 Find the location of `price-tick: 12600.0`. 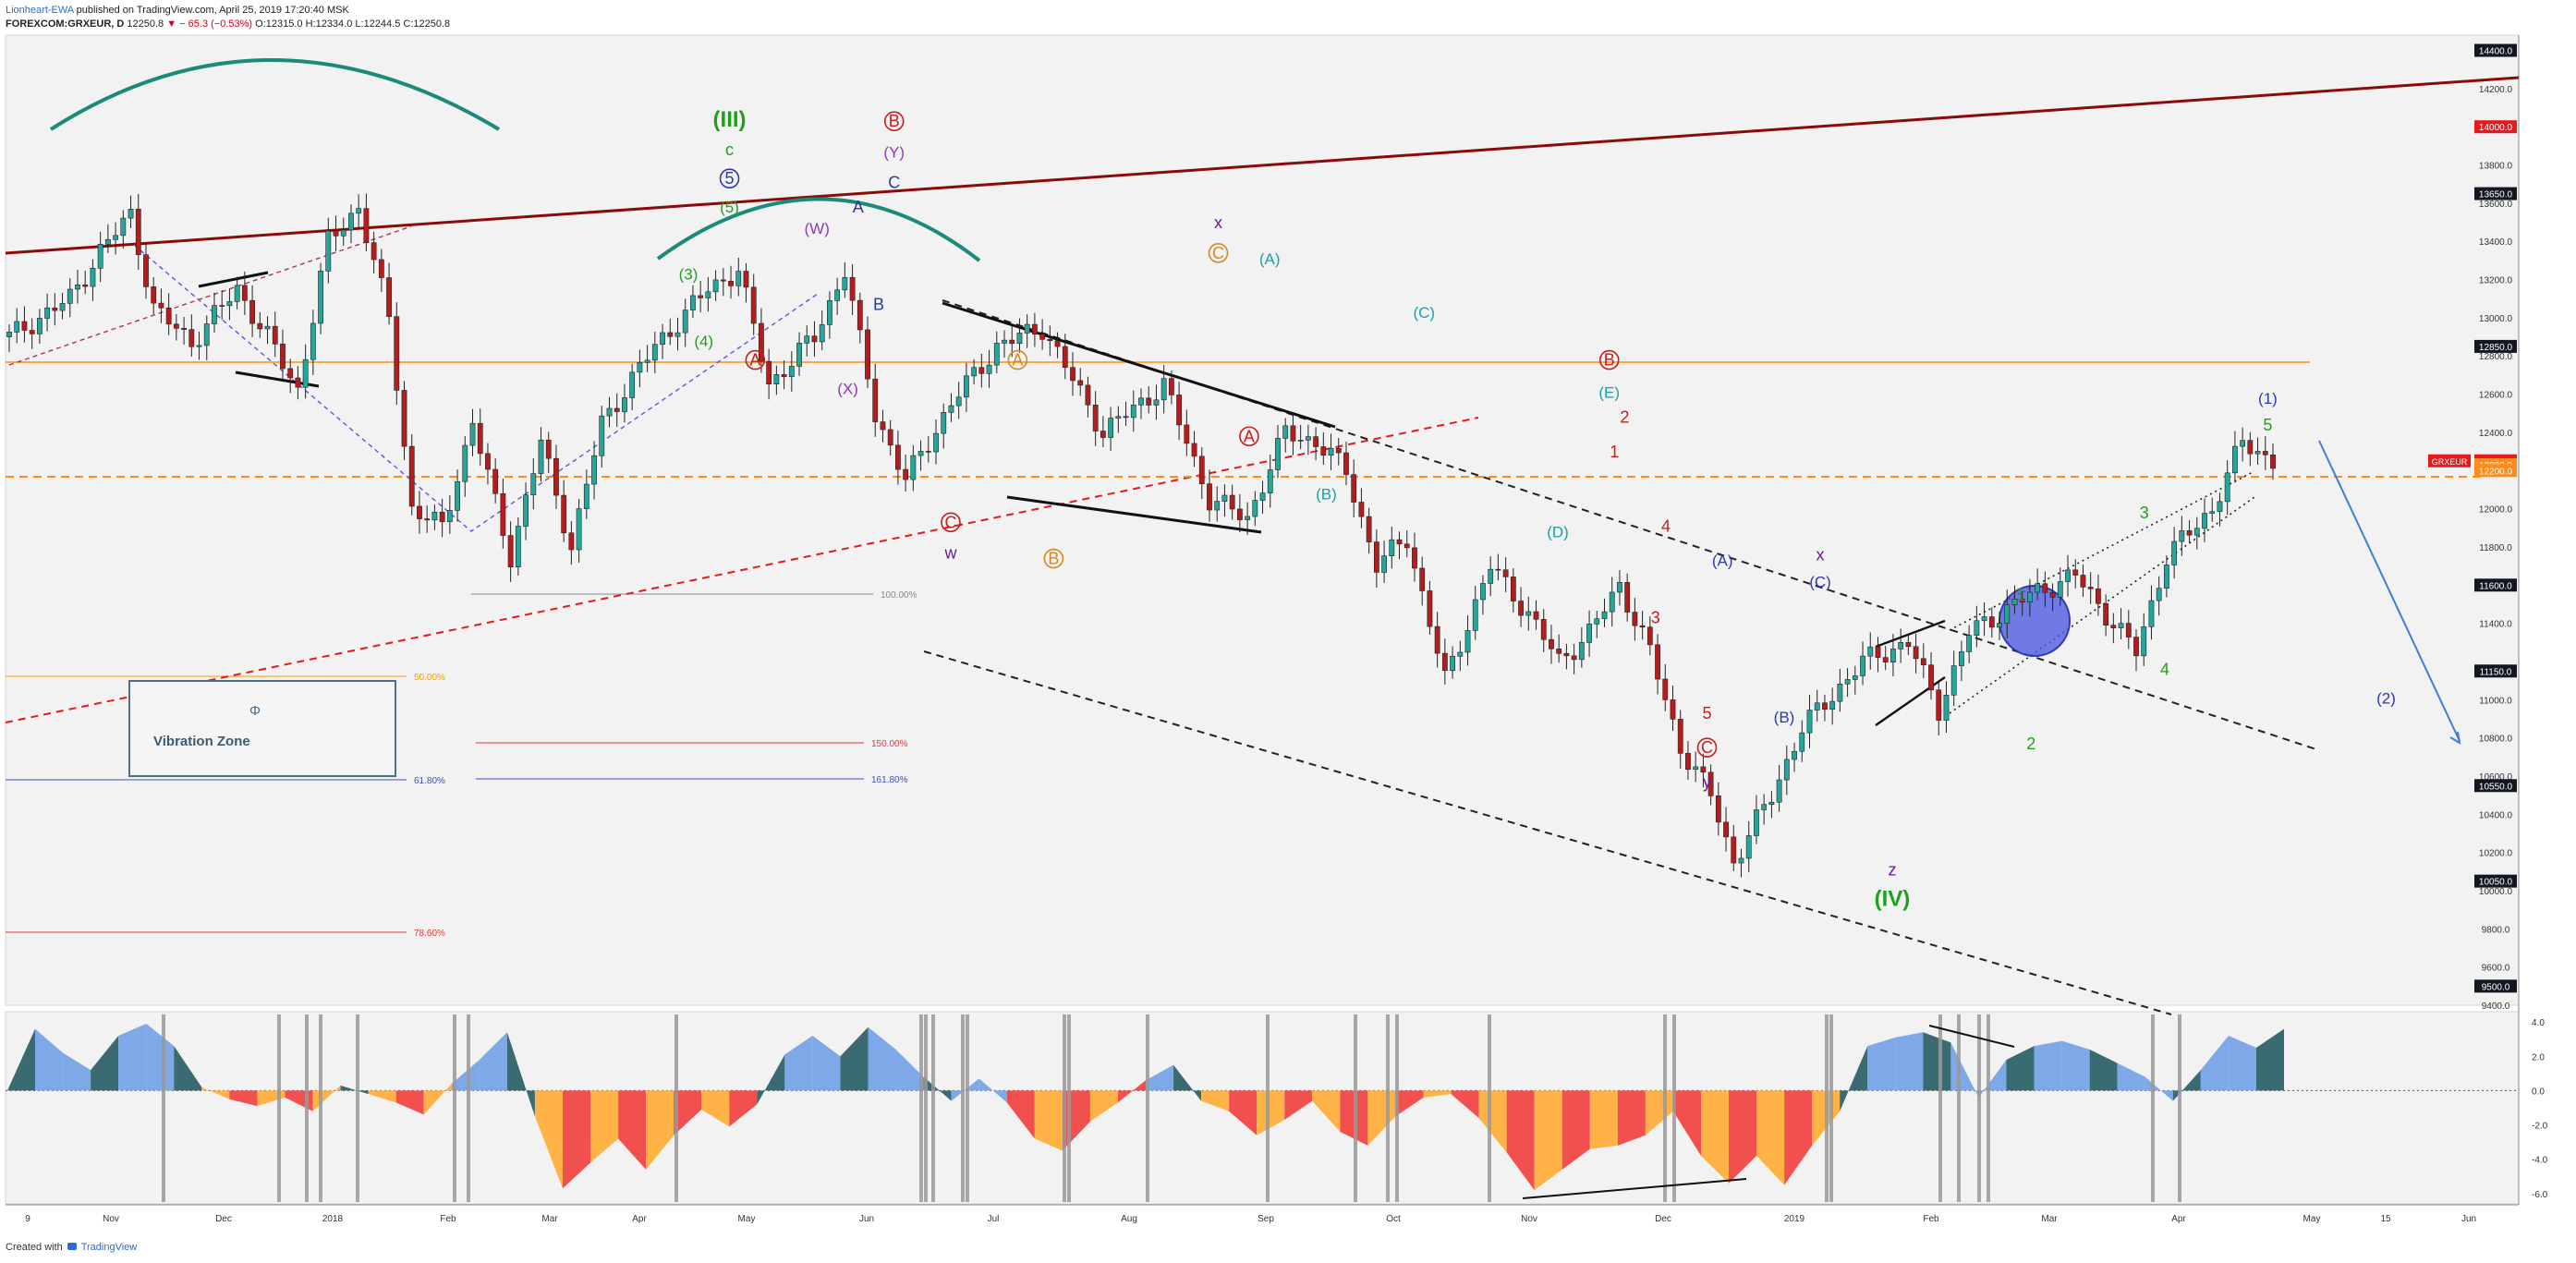

price-tick: 12600.0 is located at coordinates (2496, 396).